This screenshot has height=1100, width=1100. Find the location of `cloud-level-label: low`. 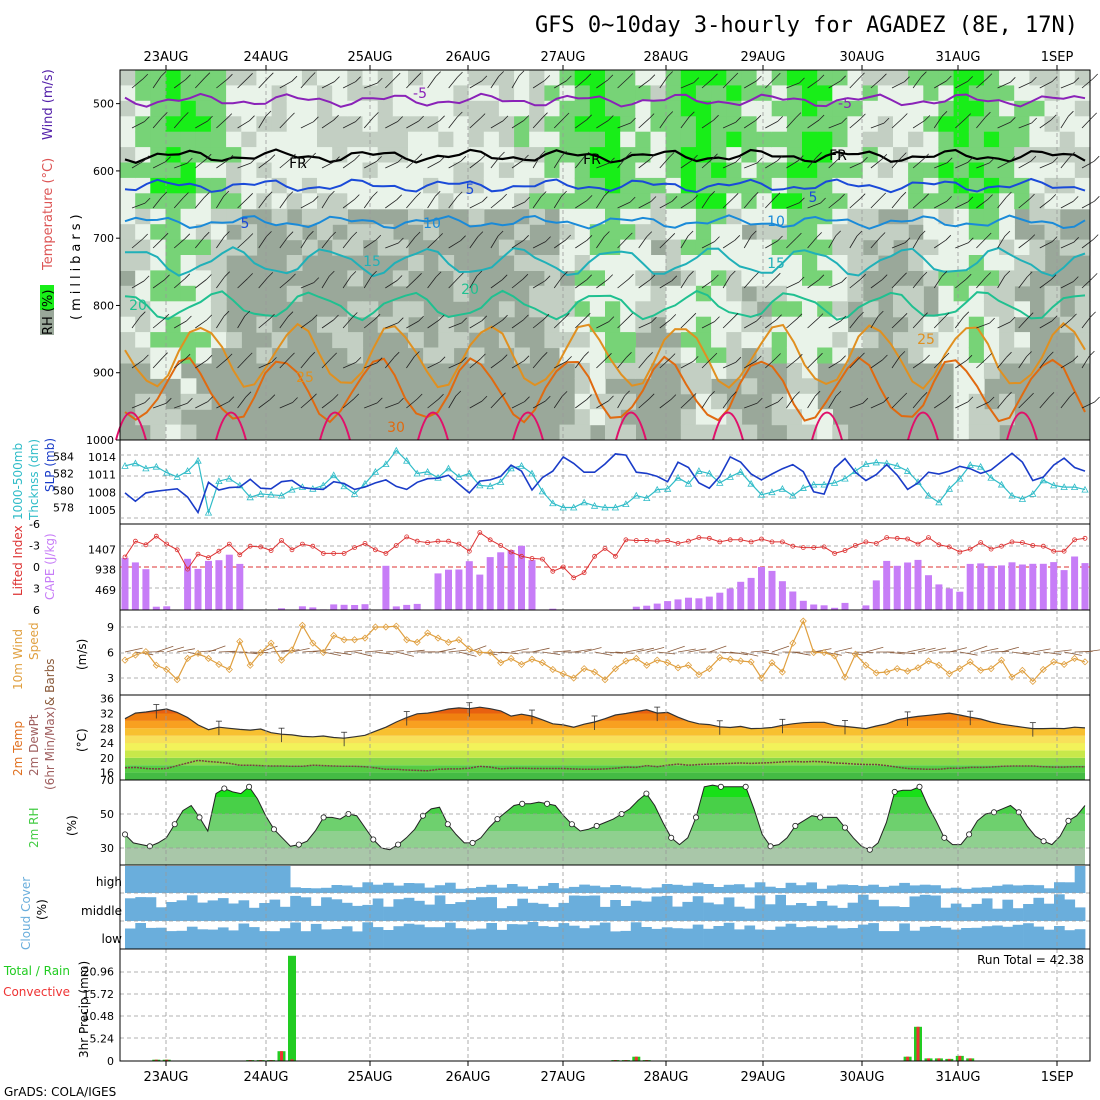

cloud-level-label: low is located at coordinates (112, 939).